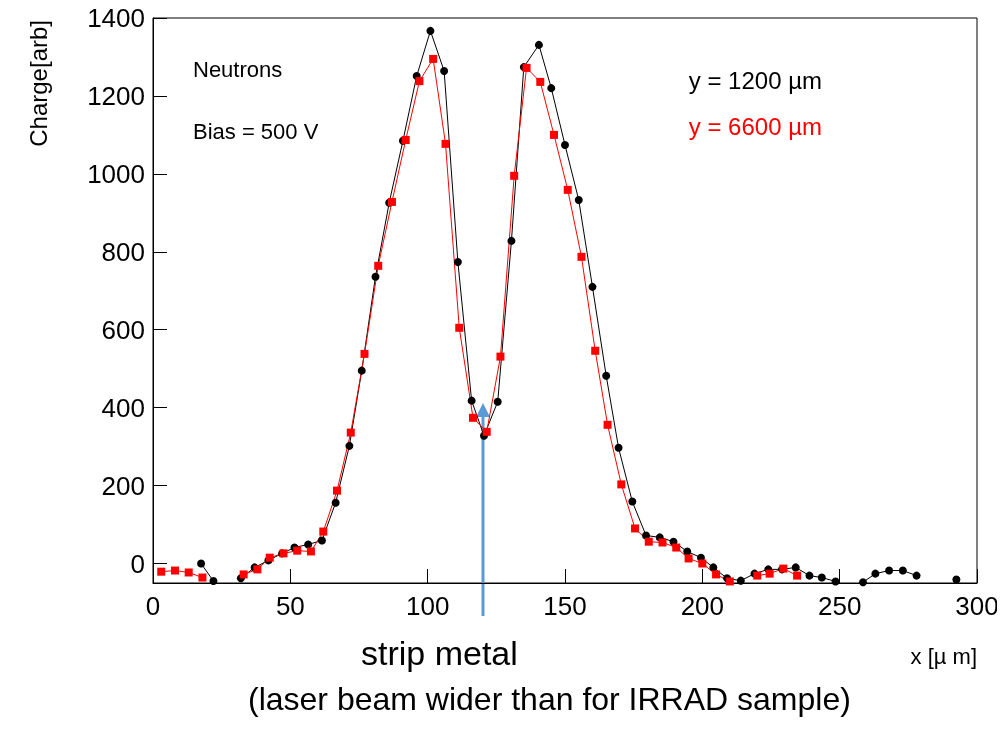 This screenshot has width=1005, height=731. I want to click on x-tick-label: 100, so click(427, 606).